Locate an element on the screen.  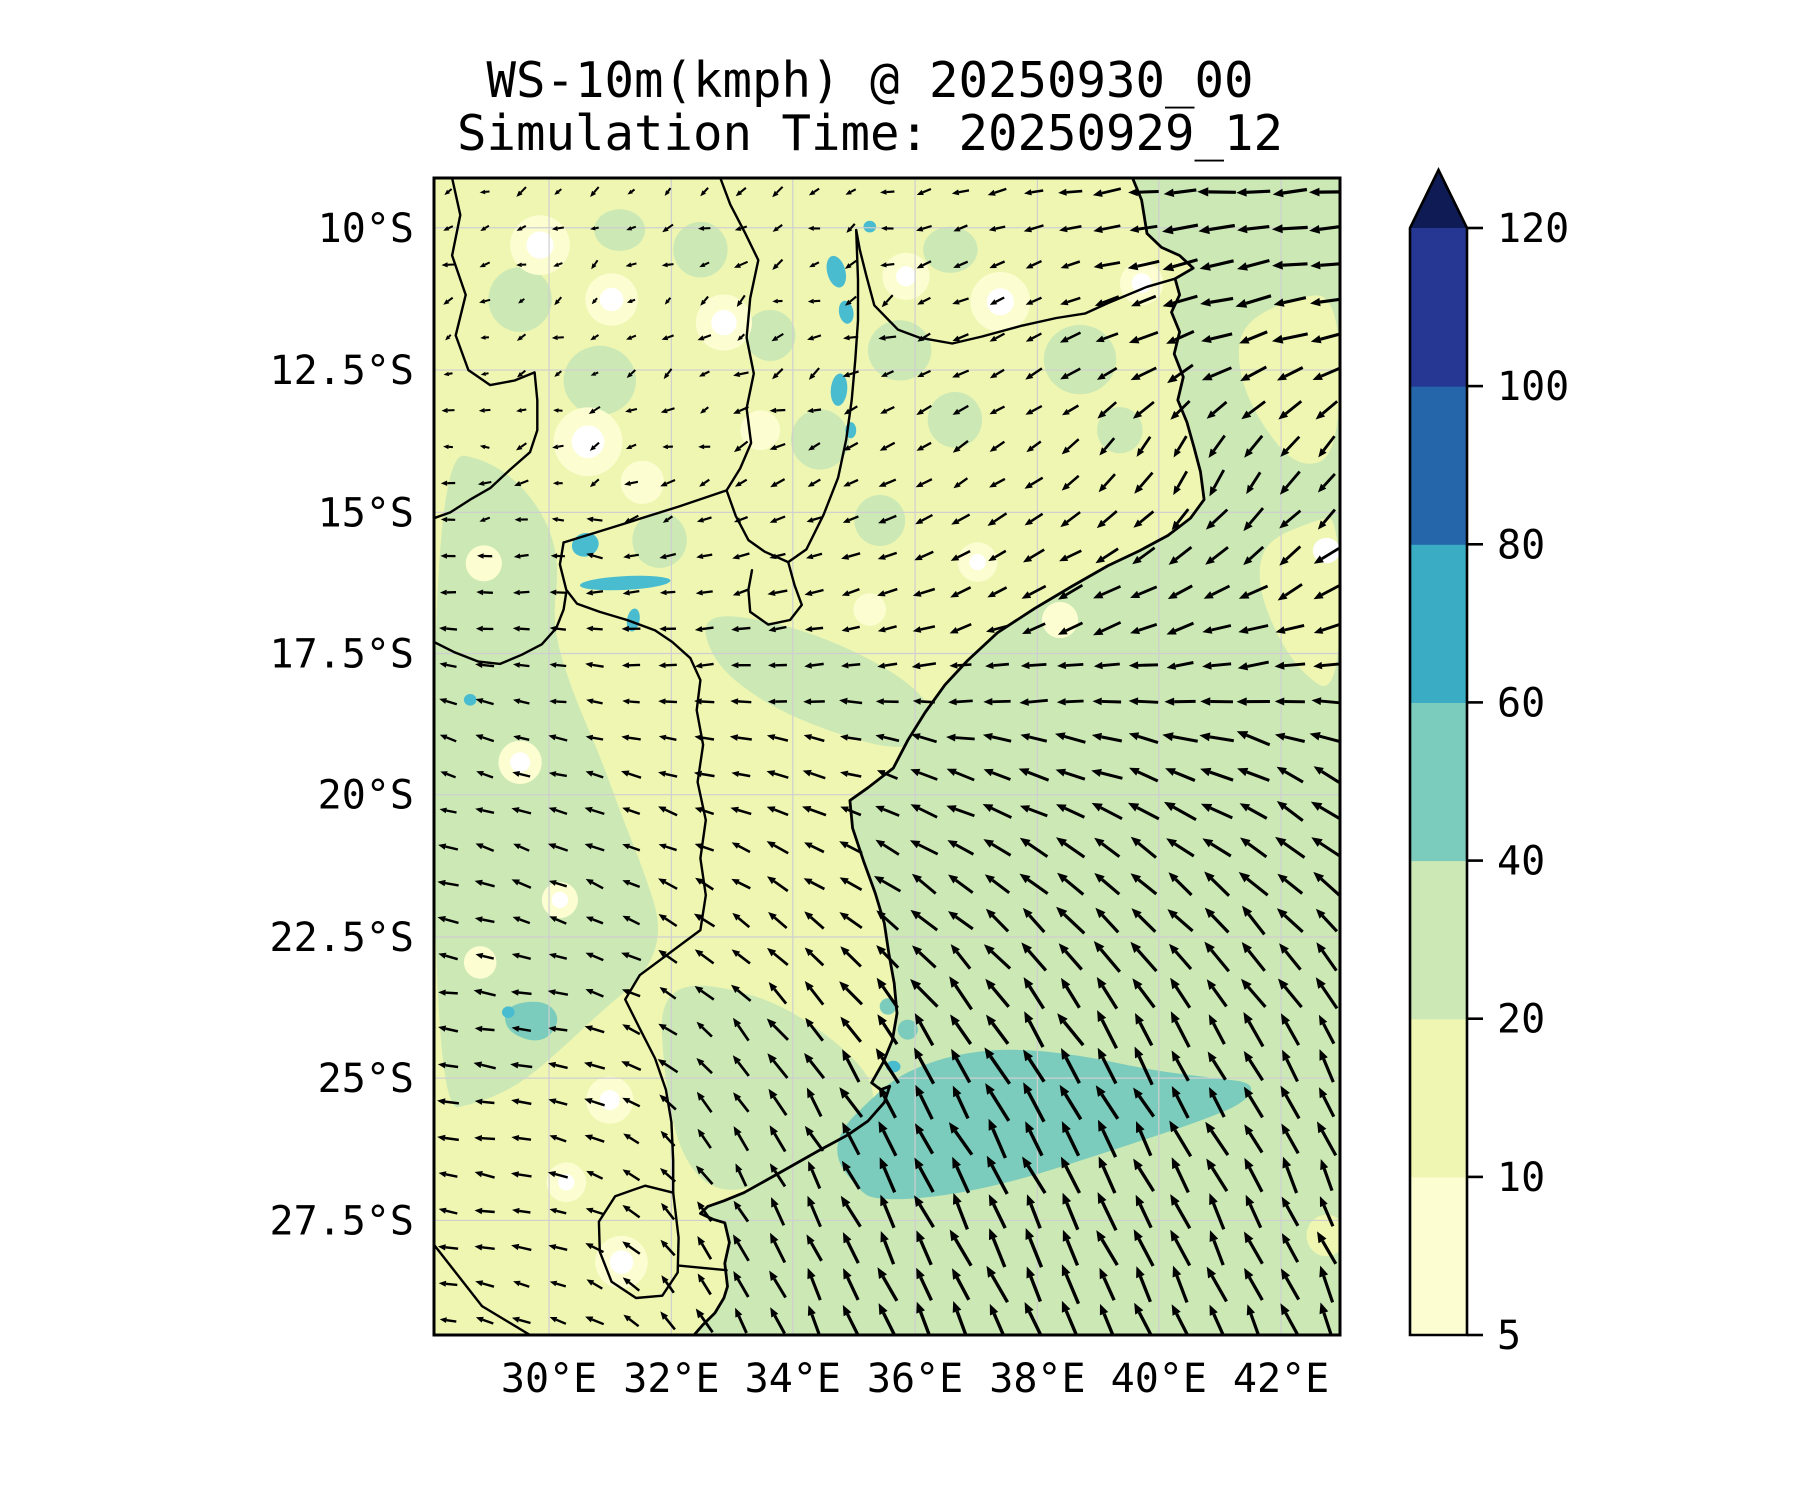
colorbar-tick-label: 40 is located at coordinates (1521, 862).